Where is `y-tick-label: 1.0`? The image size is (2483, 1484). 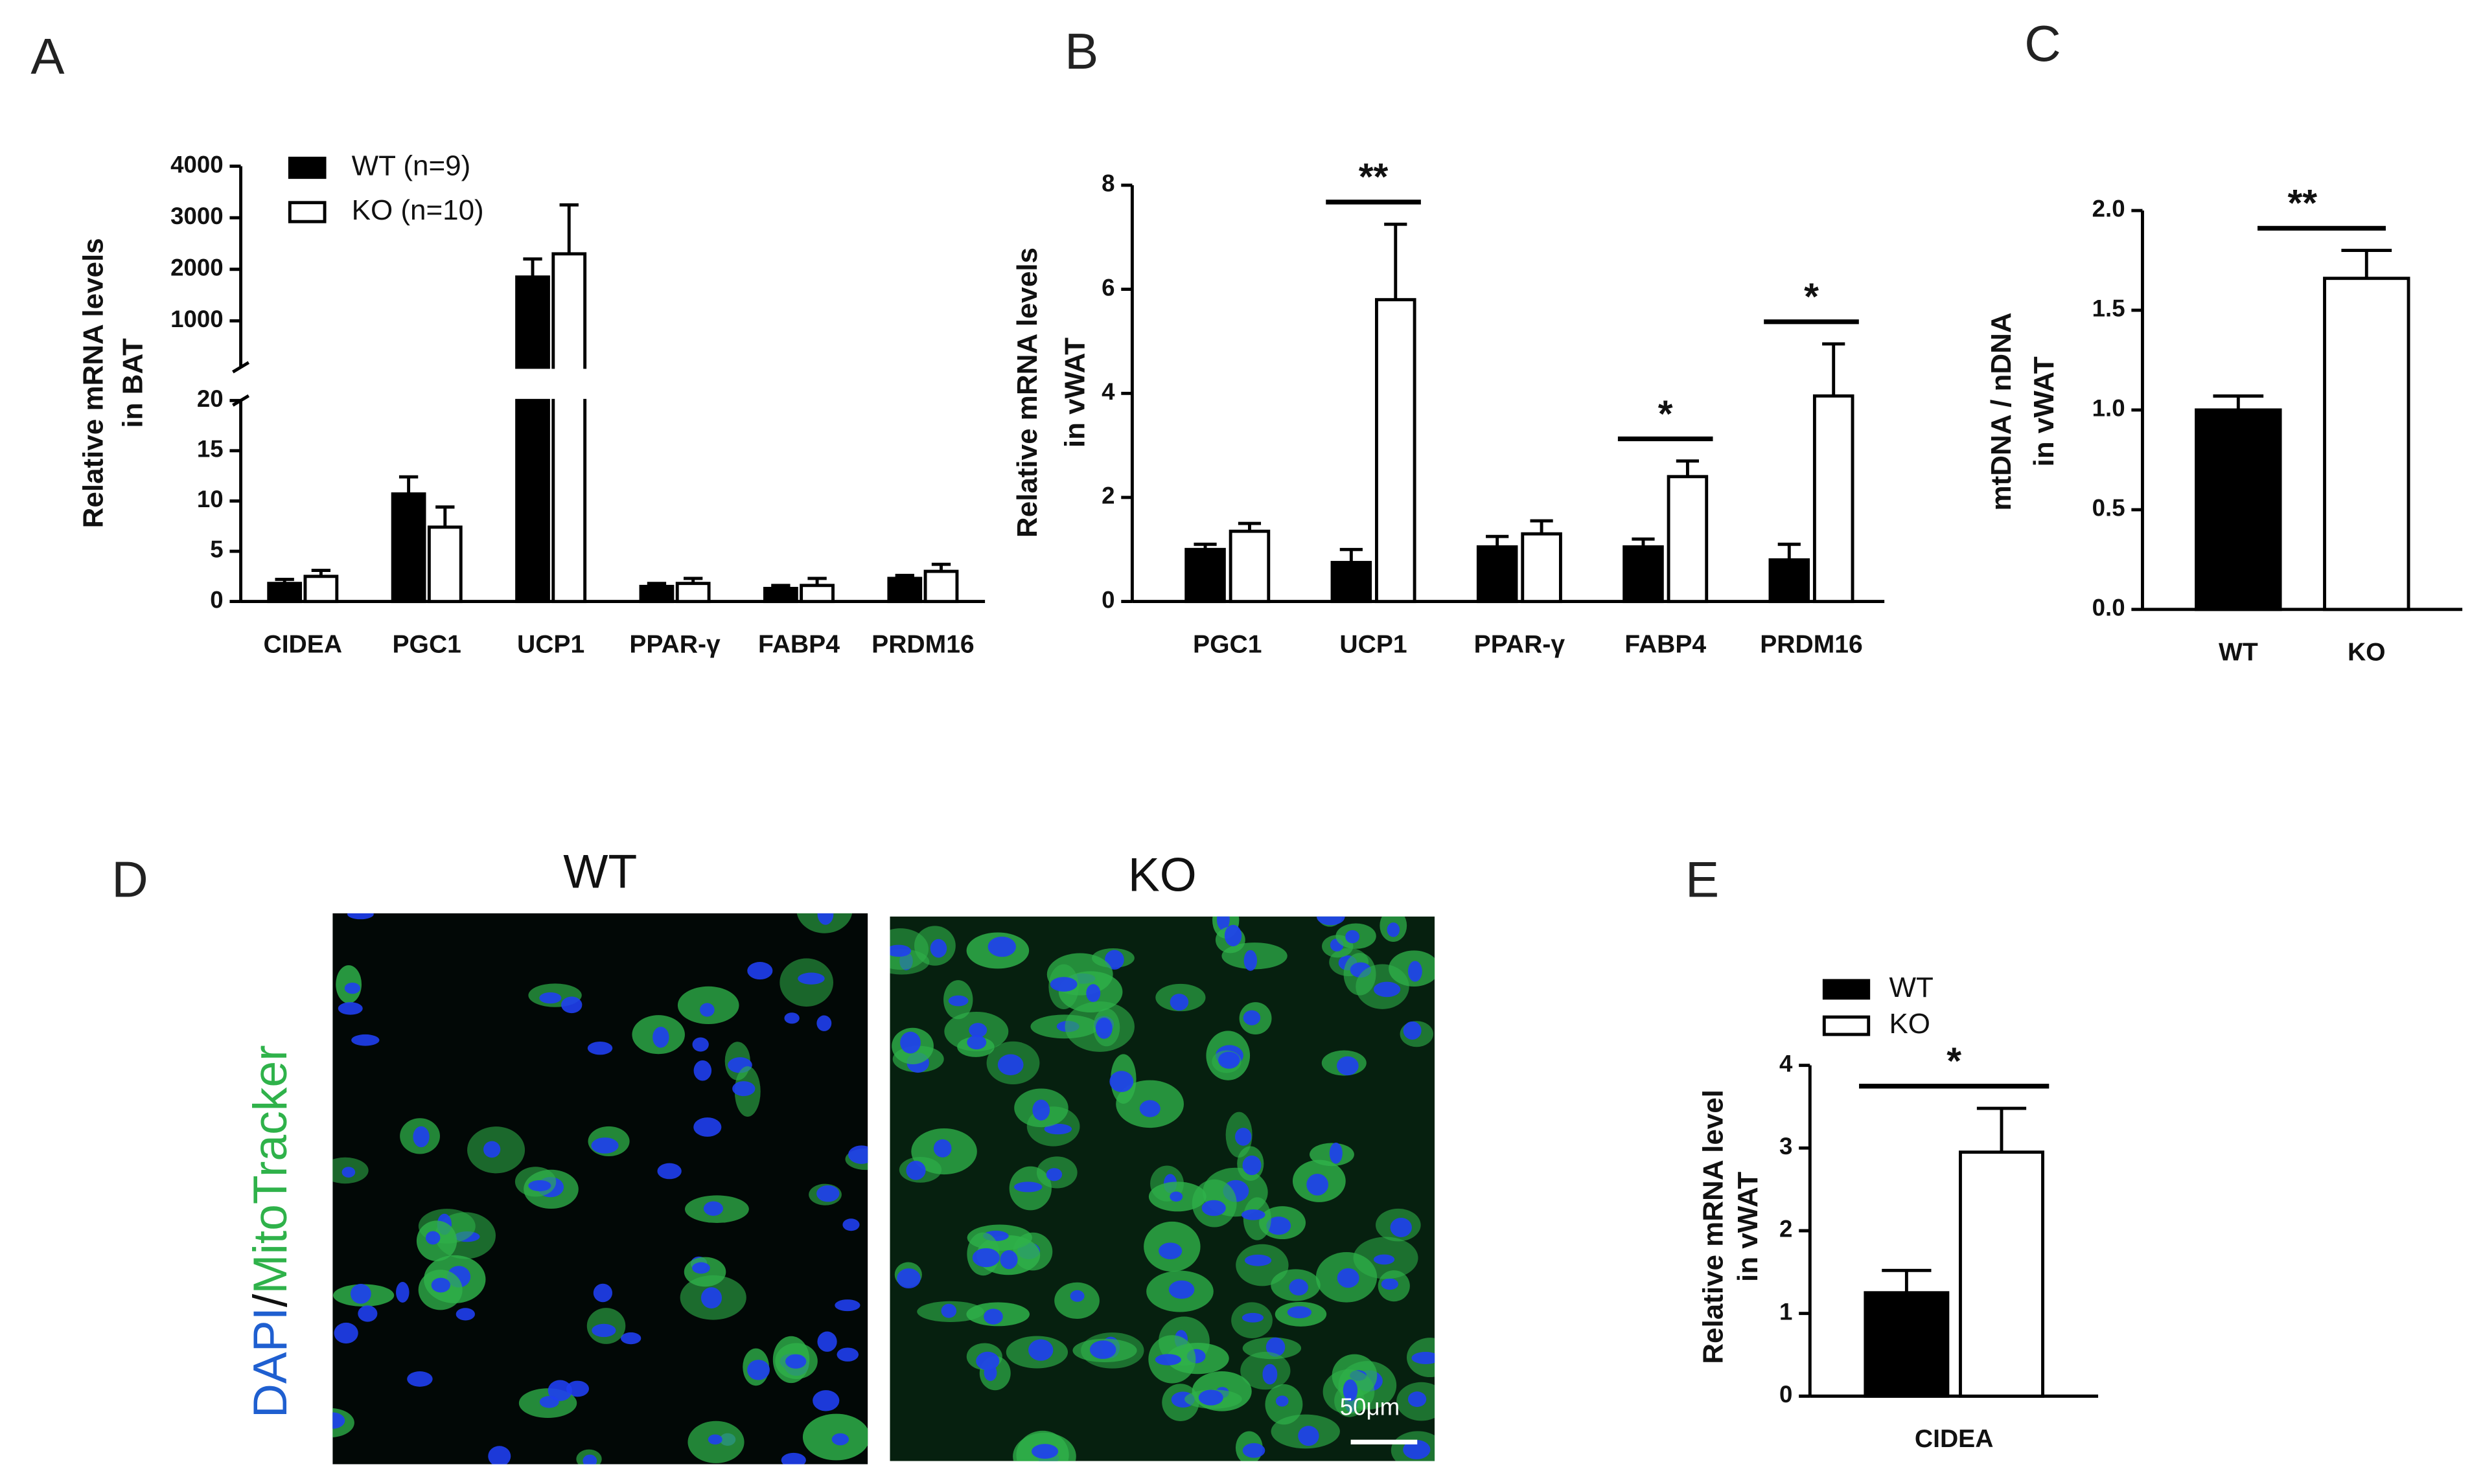 y-tick-label: 1.0 is located at coordinates (2108, 408).